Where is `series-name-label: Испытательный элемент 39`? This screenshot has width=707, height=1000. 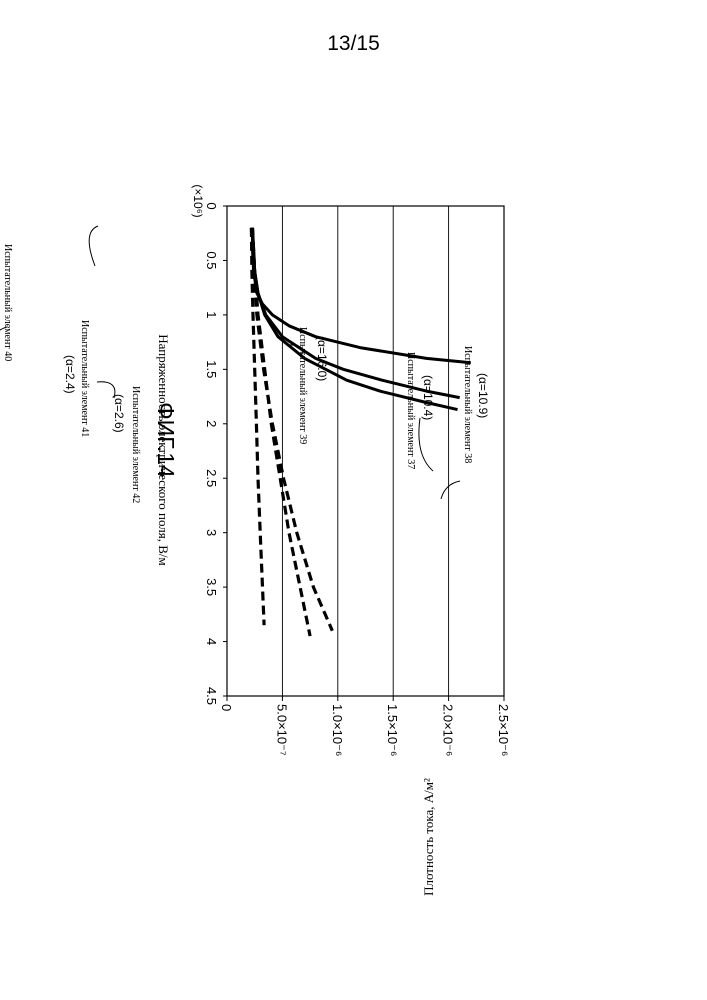 series-name-label: Испытательный элемент 39 is located at coordinates (302, 385).